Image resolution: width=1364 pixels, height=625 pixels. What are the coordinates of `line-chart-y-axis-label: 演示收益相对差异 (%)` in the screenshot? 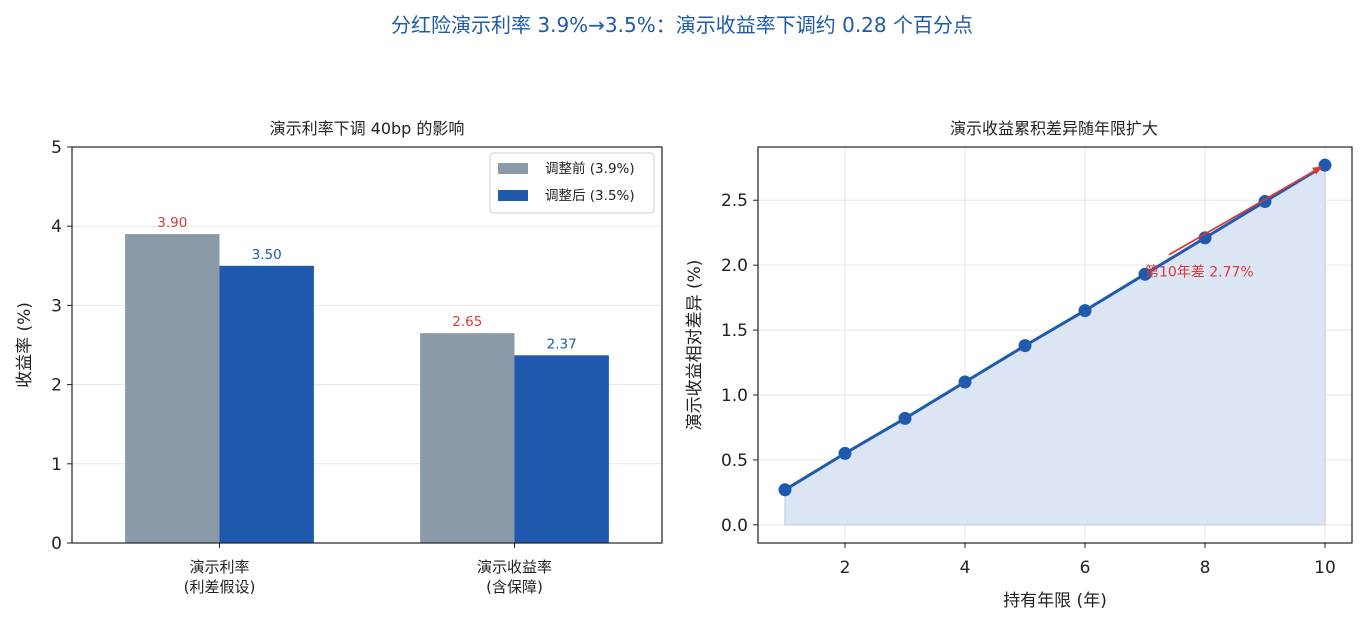 It's located at (695, 345).